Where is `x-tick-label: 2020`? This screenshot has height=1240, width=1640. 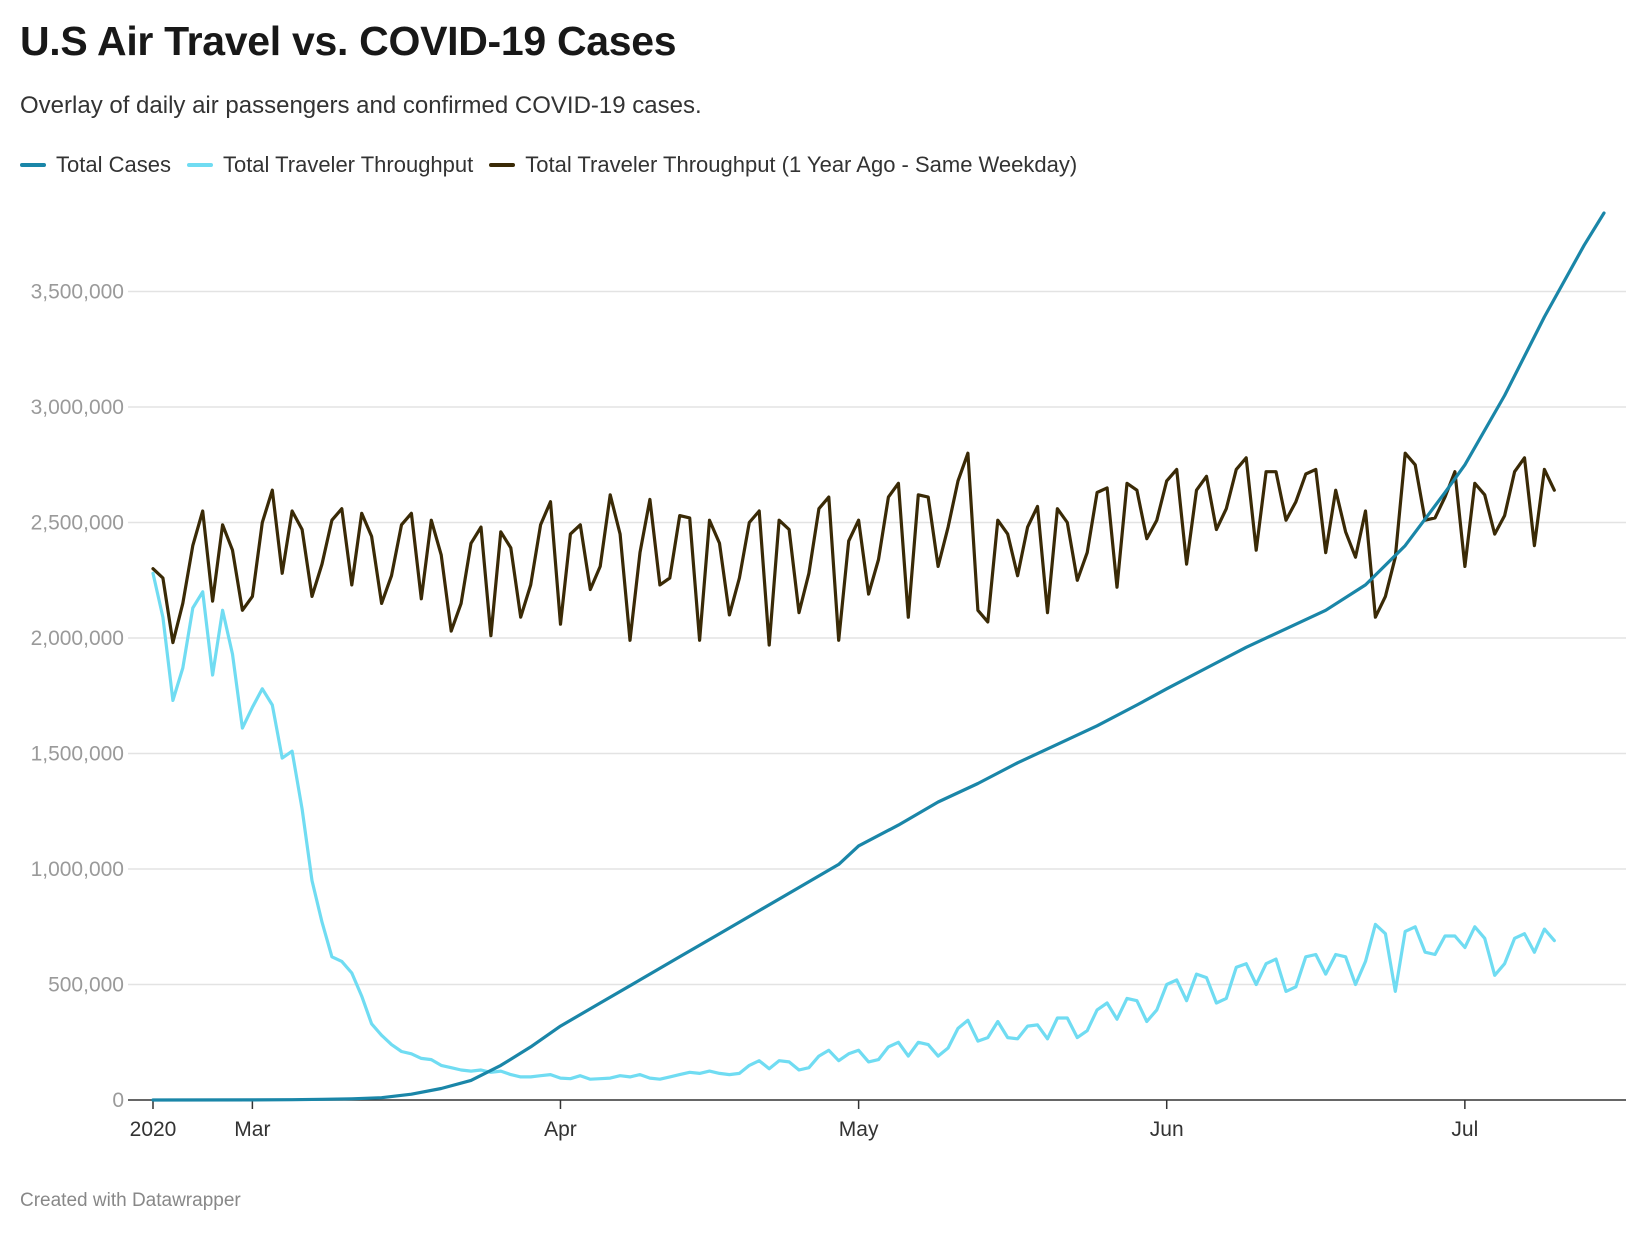 x-tick-label: 2020 is located at coordinates (153, 1129).